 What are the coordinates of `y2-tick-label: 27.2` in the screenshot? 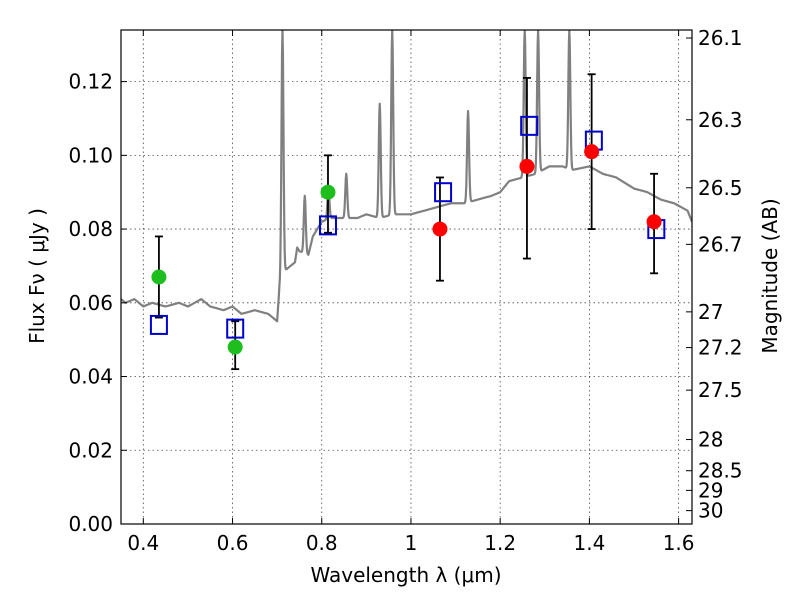 It's located at (720, 348).